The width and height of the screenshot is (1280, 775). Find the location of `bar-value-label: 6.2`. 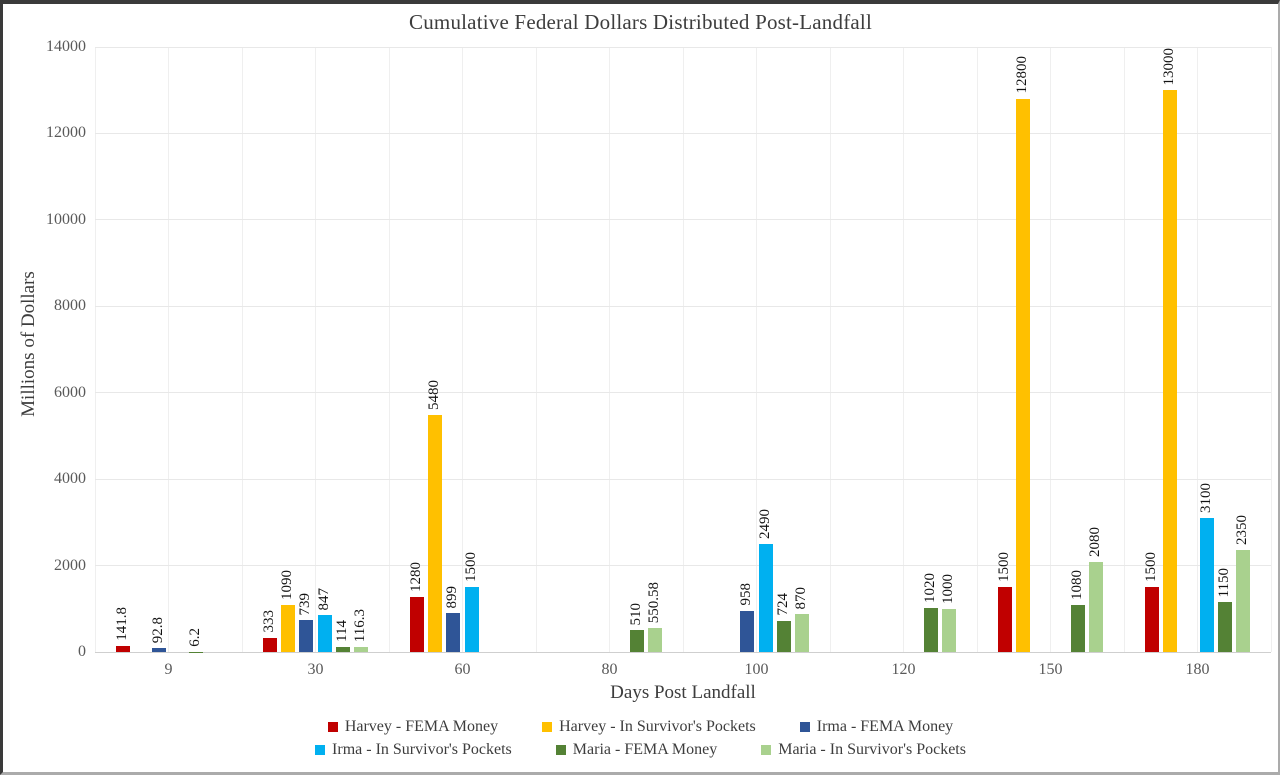

bar-value-label: 6.2 is located at coordinates (195, 637).